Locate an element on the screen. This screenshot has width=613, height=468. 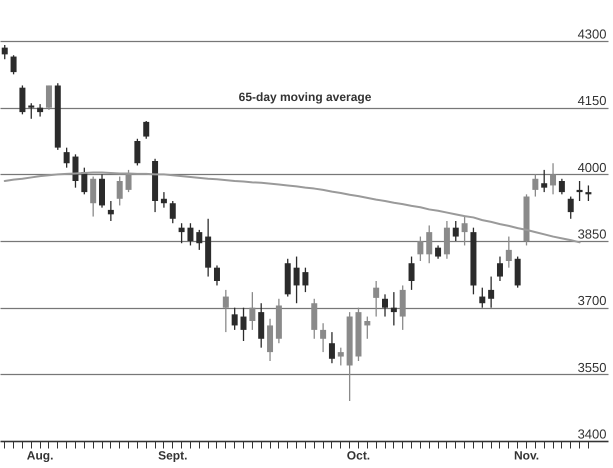
y-tick-label: 3700 is located at coordinates (592, 300).